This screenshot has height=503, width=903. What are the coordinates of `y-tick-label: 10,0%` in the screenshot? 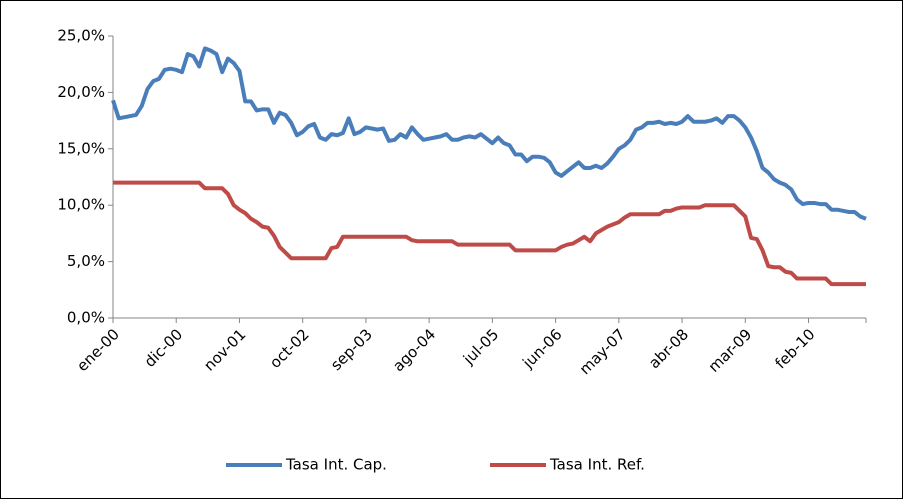 It's located at (81, 205).